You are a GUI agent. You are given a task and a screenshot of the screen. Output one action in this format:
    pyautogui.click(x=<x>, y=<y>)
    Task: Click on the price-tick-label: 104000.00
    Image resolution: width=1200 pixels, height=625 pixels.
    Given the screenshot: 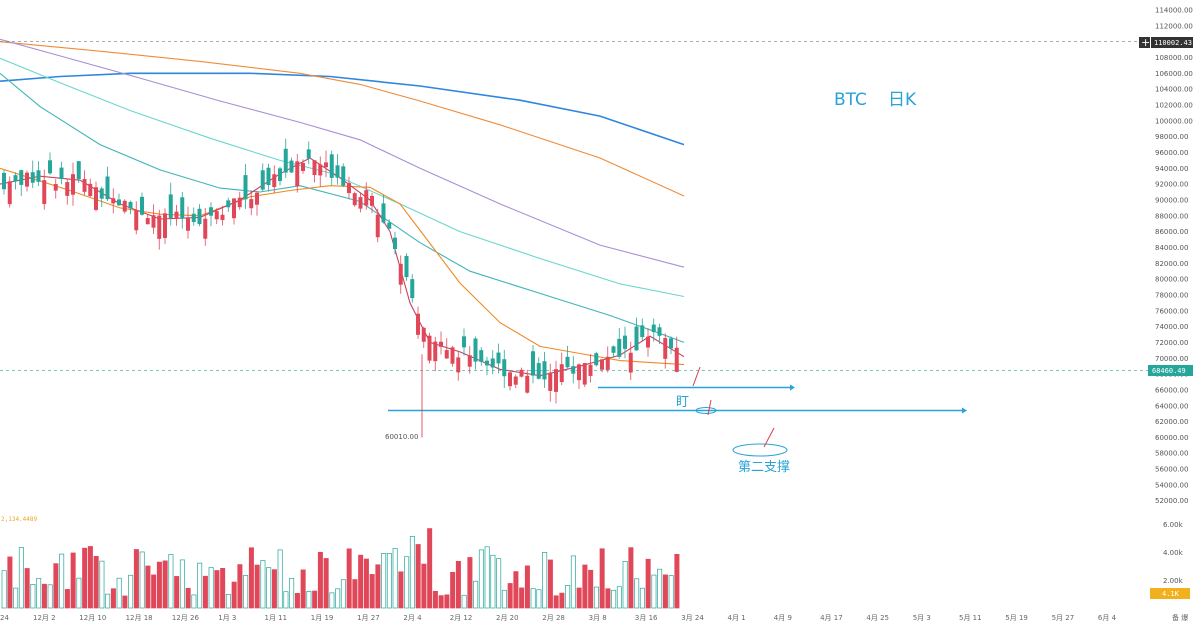 What is the action you would take?
    pyautogui.click(x=1174, y=90)
    